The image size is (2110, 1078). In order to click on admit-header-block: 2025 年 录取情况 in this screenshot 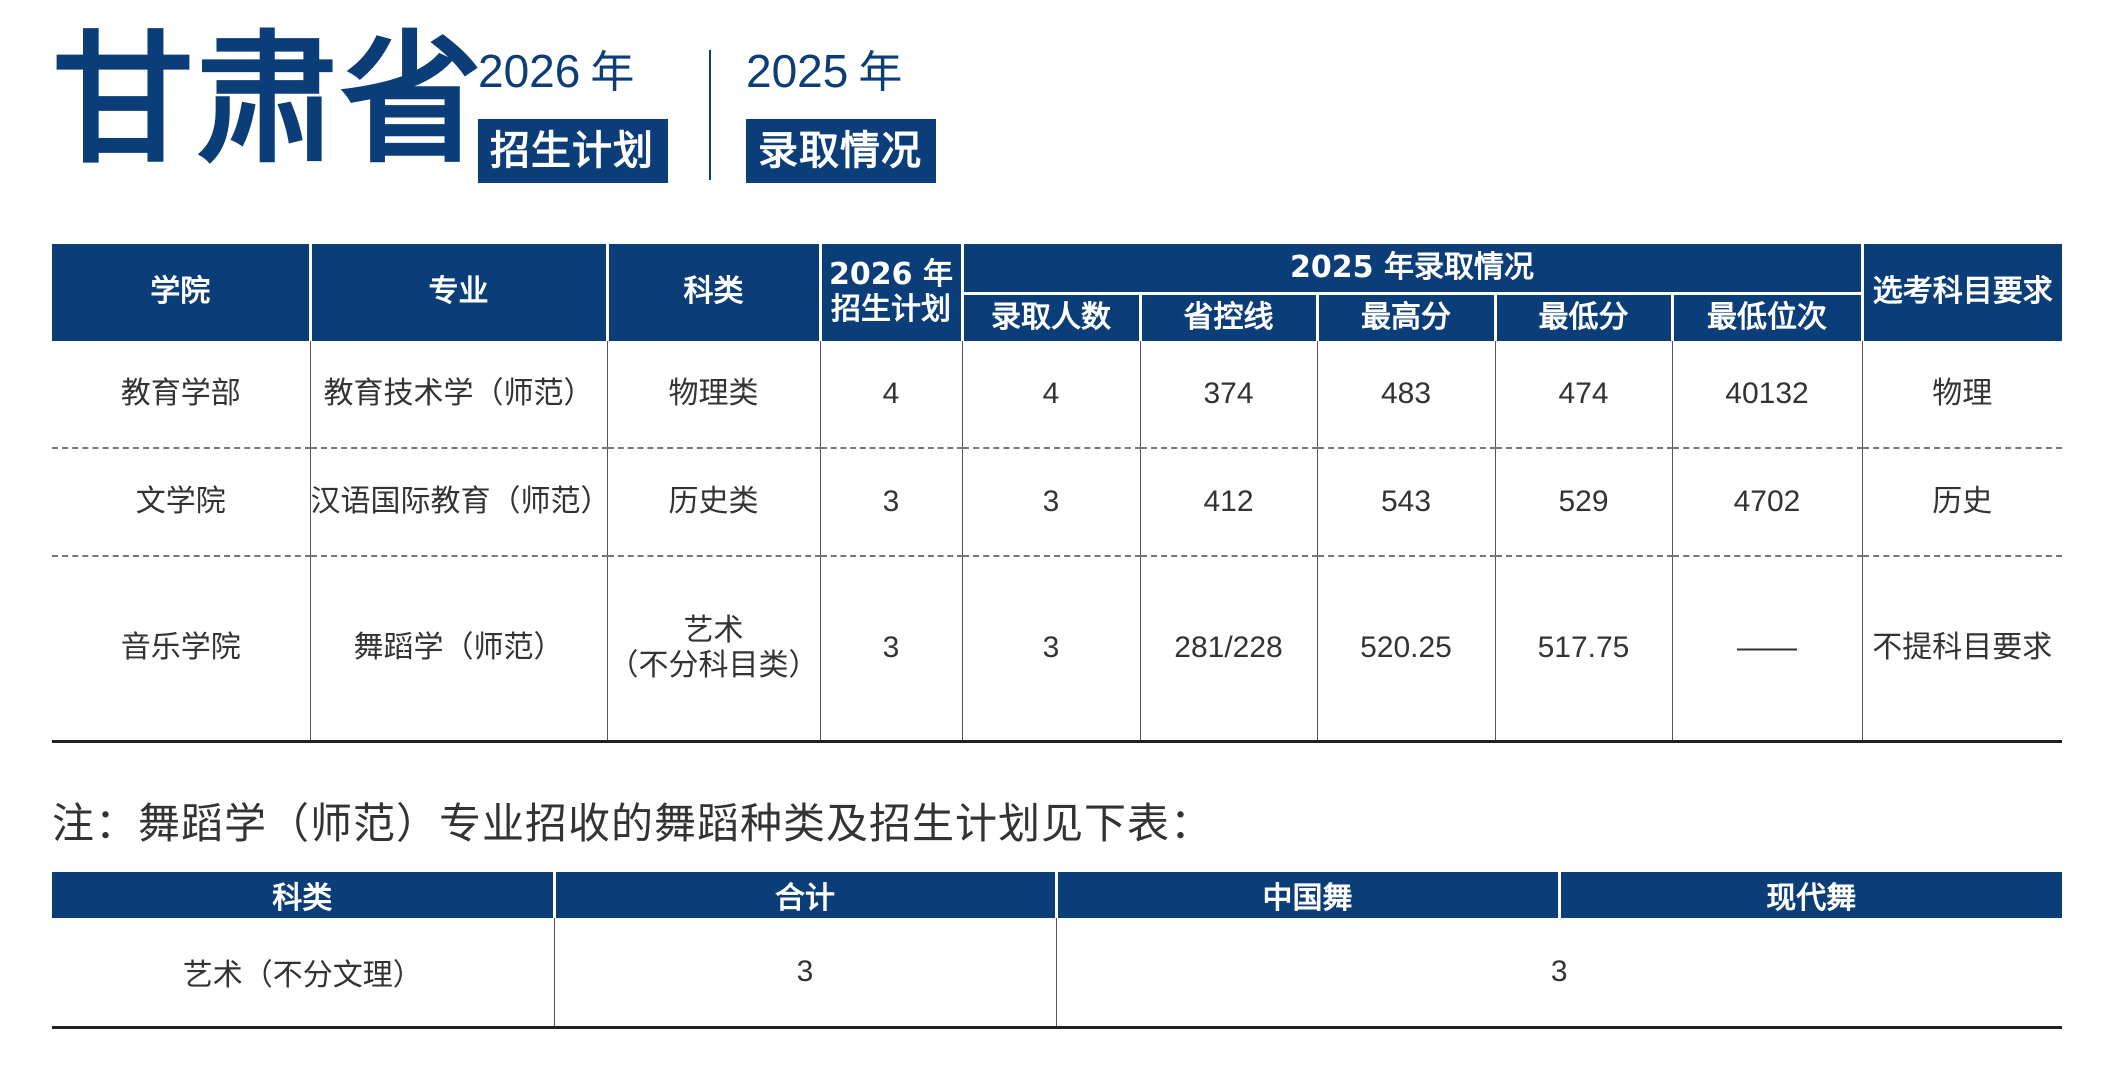, I will do `click(841, 115)`.